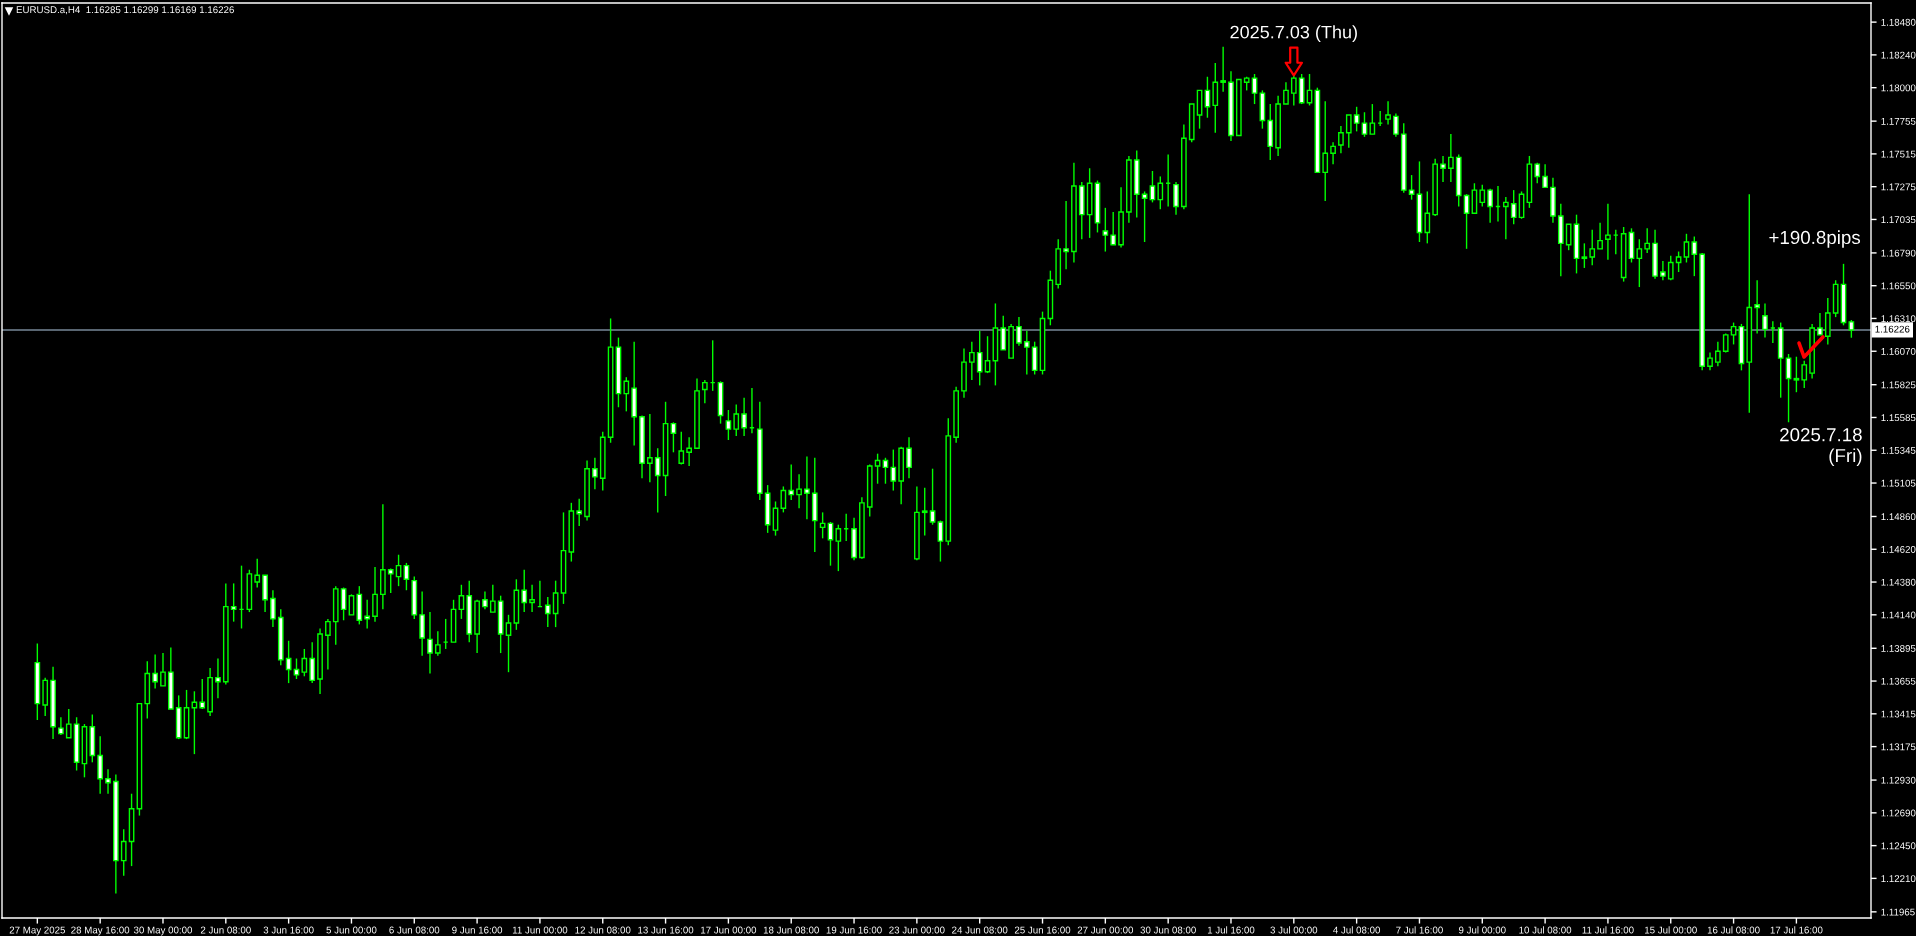 The image size is (1916, 936). Describe the element at coordinates (1898, 517) in the screenshot. I see `y-tick-label: 1.14860` at that location.